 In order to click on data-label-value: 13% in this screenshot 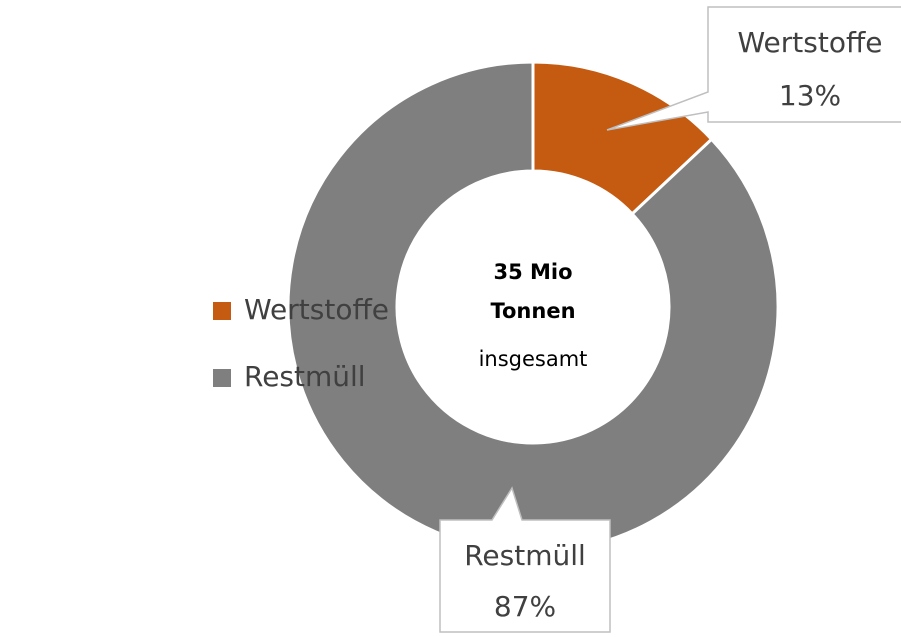, I will do `click(810, 95)`.